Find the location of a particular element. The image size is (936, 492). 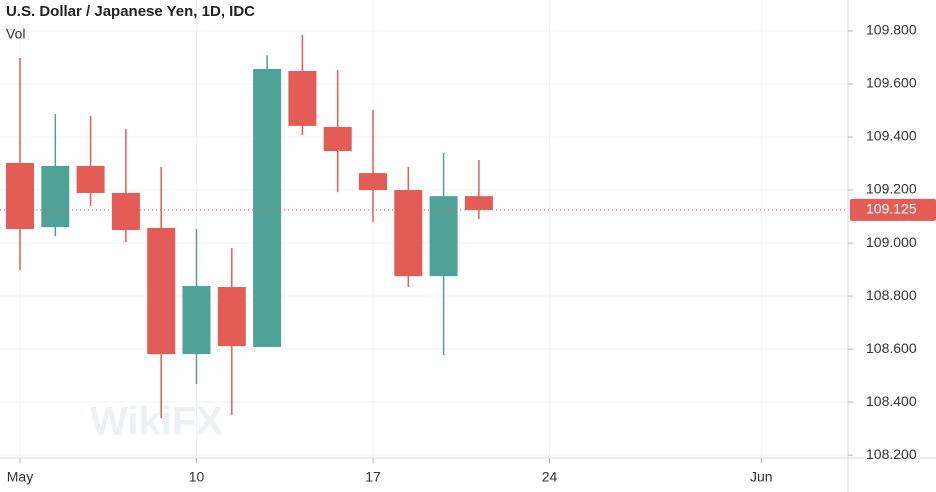

y-tick-label: 108.600 is located at coordinates (891, 348).